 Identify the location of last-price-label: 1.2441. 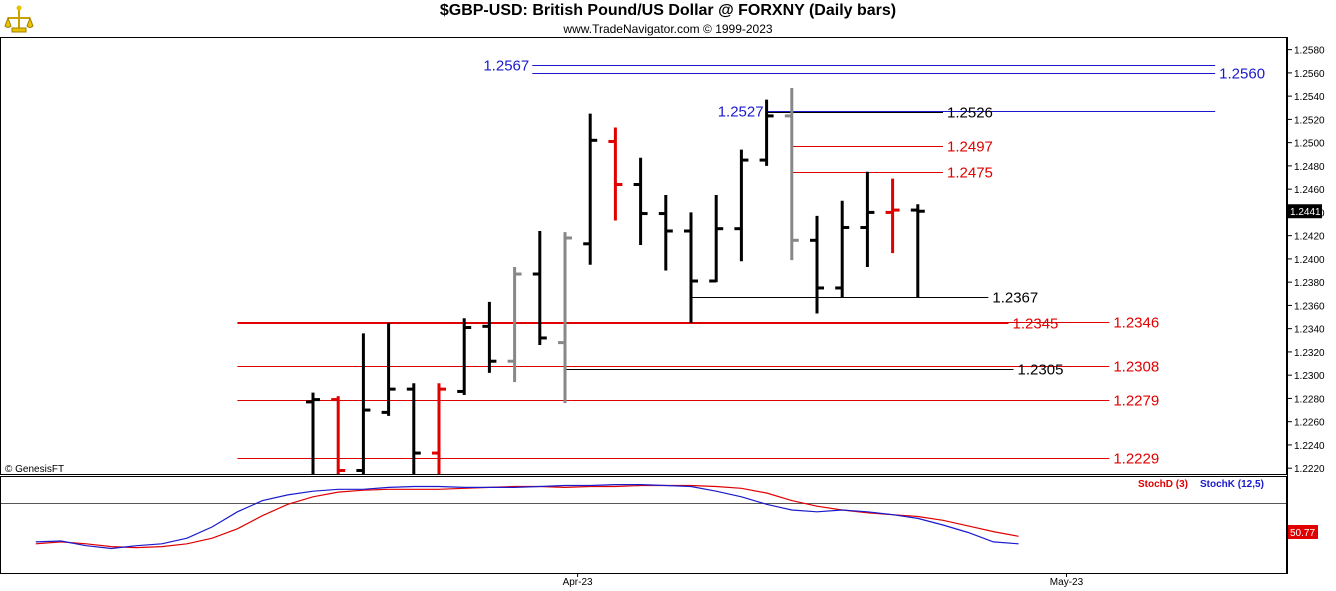
(1305, 212).